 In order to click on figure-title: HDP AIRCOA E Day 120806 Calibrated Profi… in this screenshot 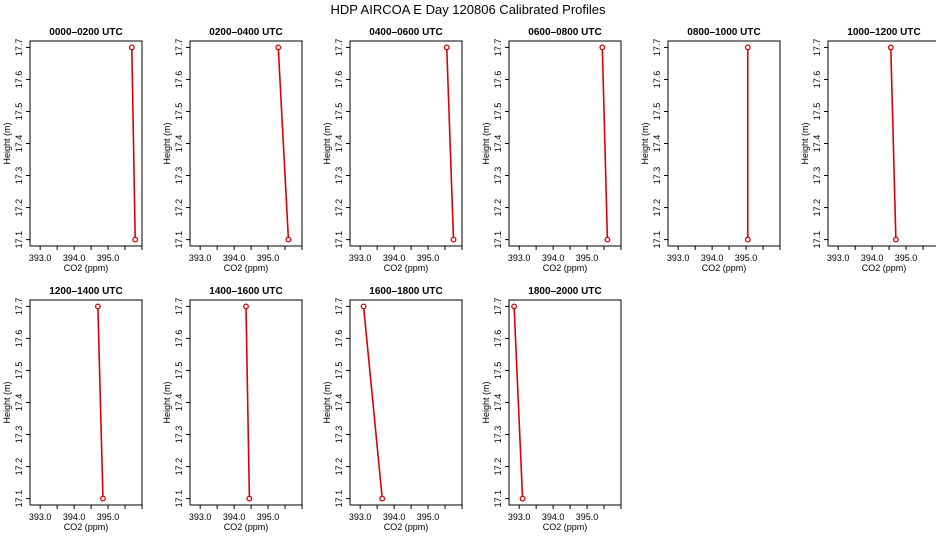, I will do `click(468, 9)`.